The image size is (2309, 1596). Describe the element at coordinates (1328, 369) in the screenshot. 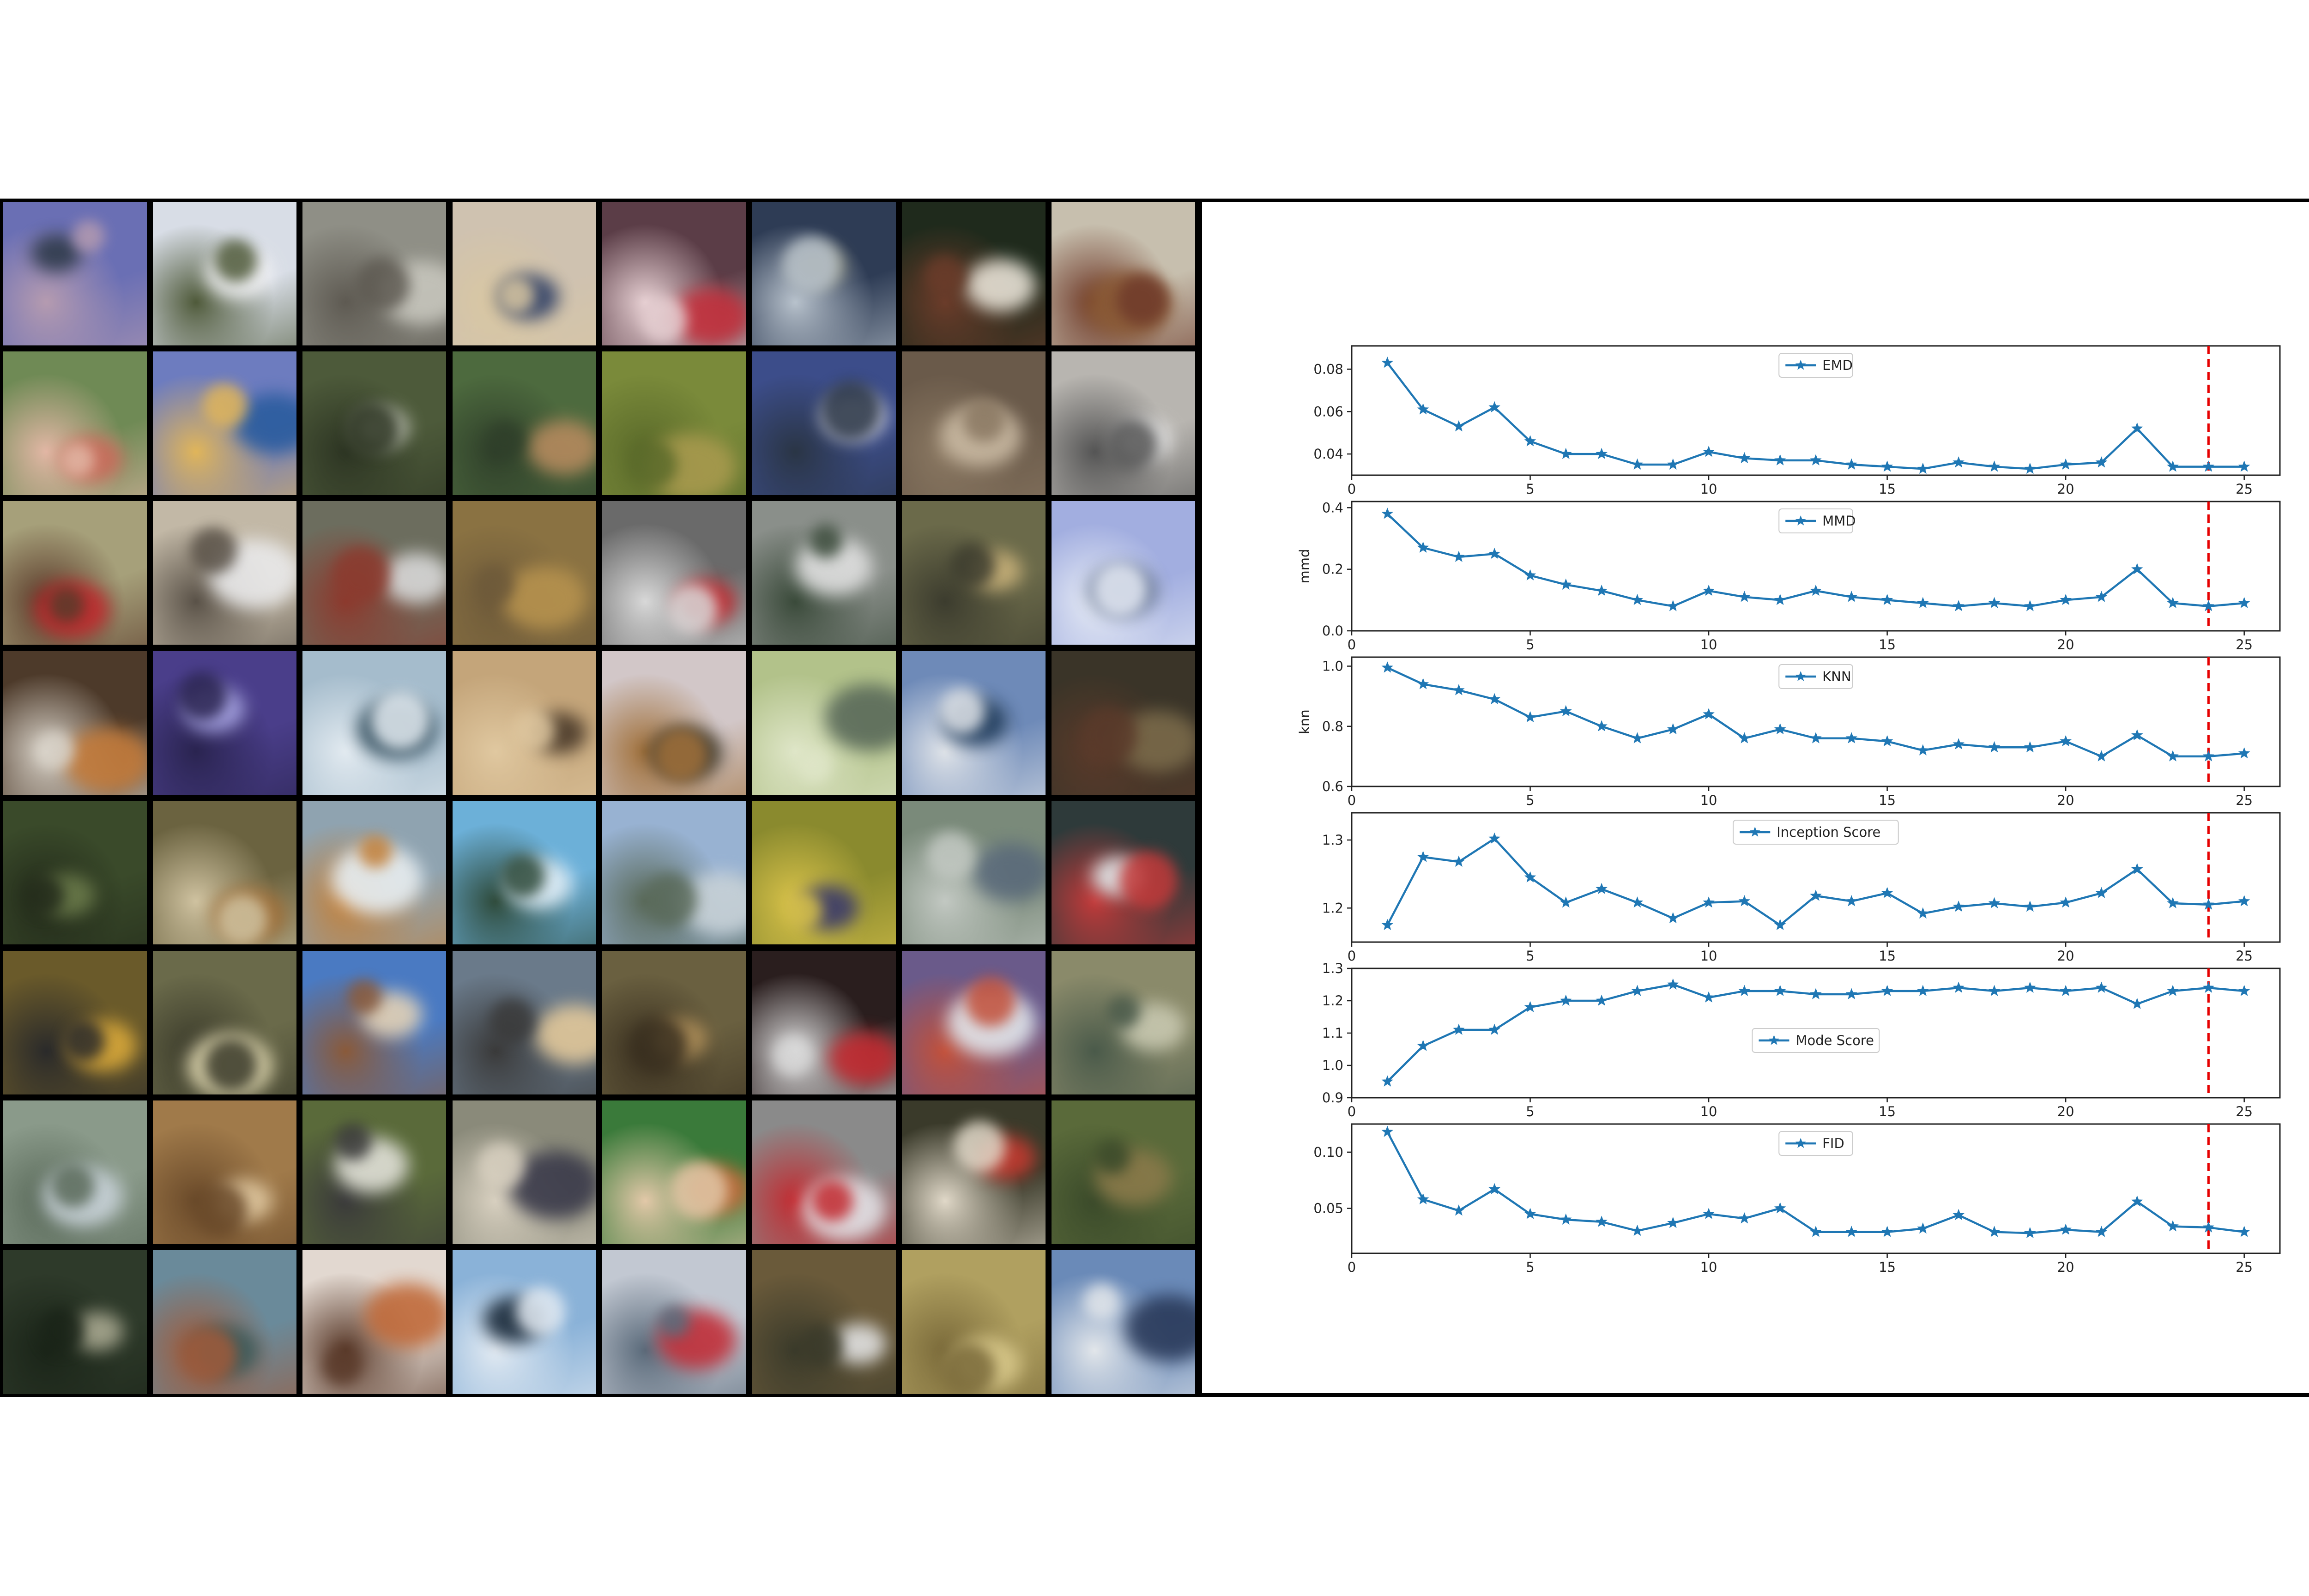

I see `y-tick-label: 0.08` at that location.